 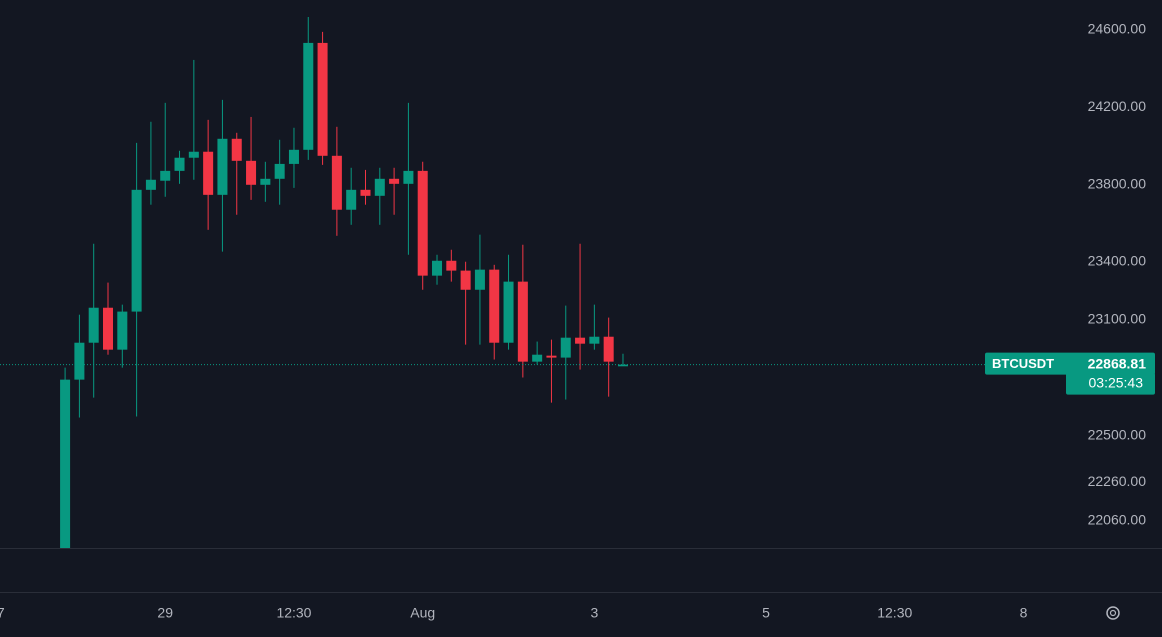 I want to click on y-tick-label: 23400.00, so click(x=1117, y=261).